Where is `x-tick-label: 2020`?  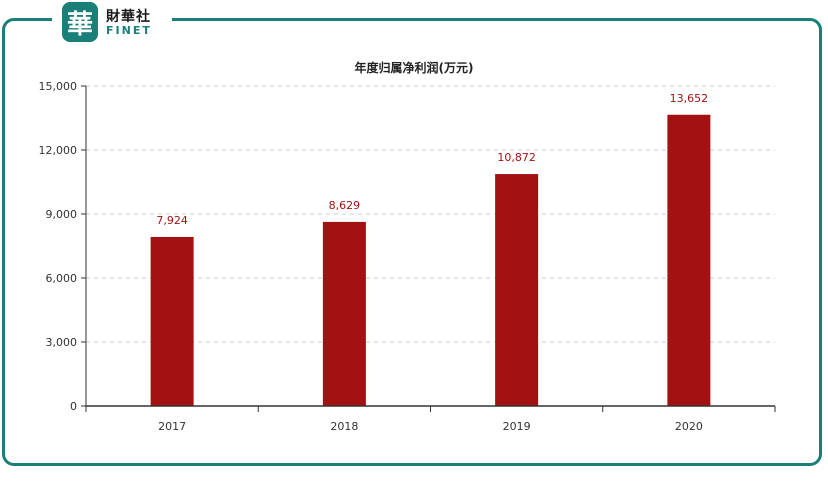 x-tick-label: 2020 is located at coordinates (689, 426).